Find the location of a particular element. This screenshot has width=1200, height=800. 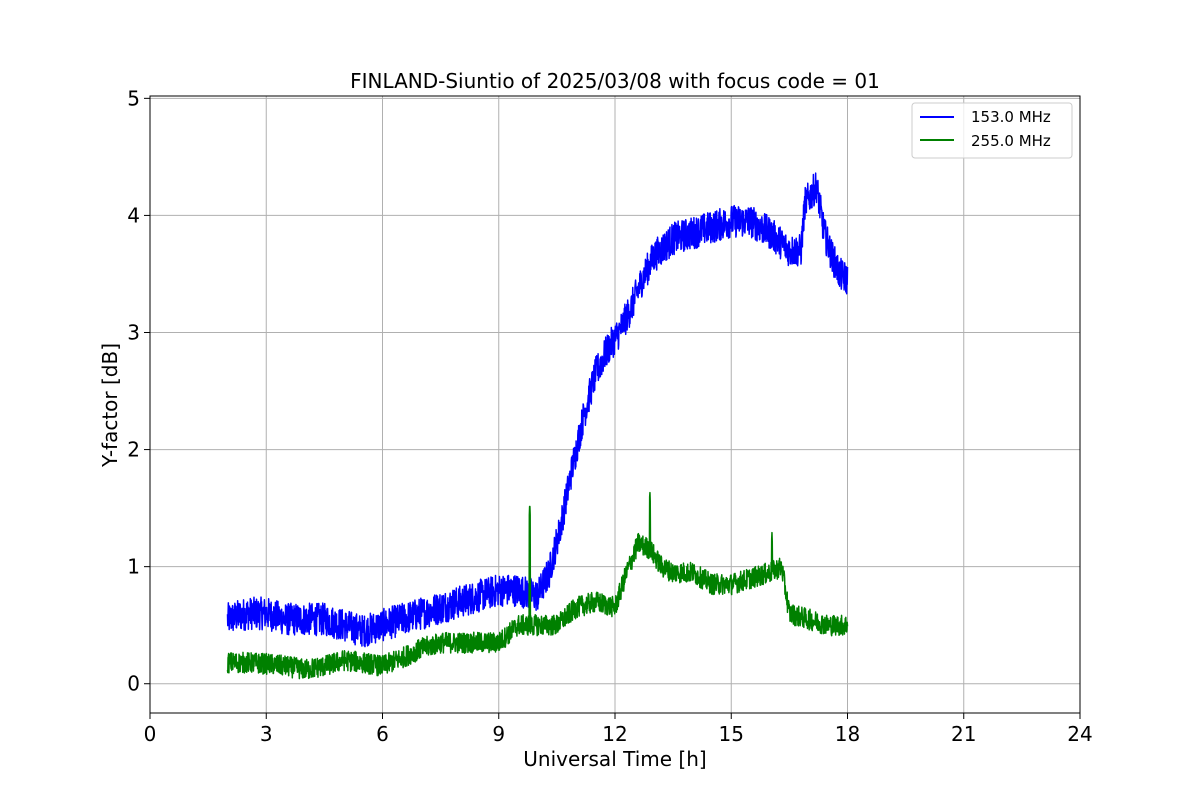

x-tick-label: 9 is located at coordinates (498, 734).